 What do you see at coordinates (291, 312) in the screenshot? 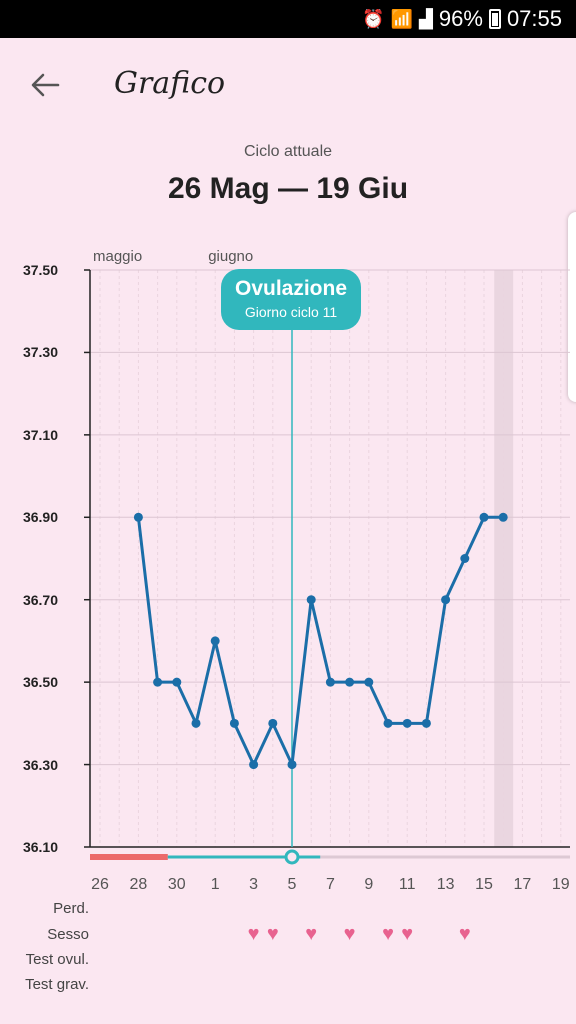
I see `ovulation-subtitle: Giorno ciclo 11` at bounding box center [291, 312].